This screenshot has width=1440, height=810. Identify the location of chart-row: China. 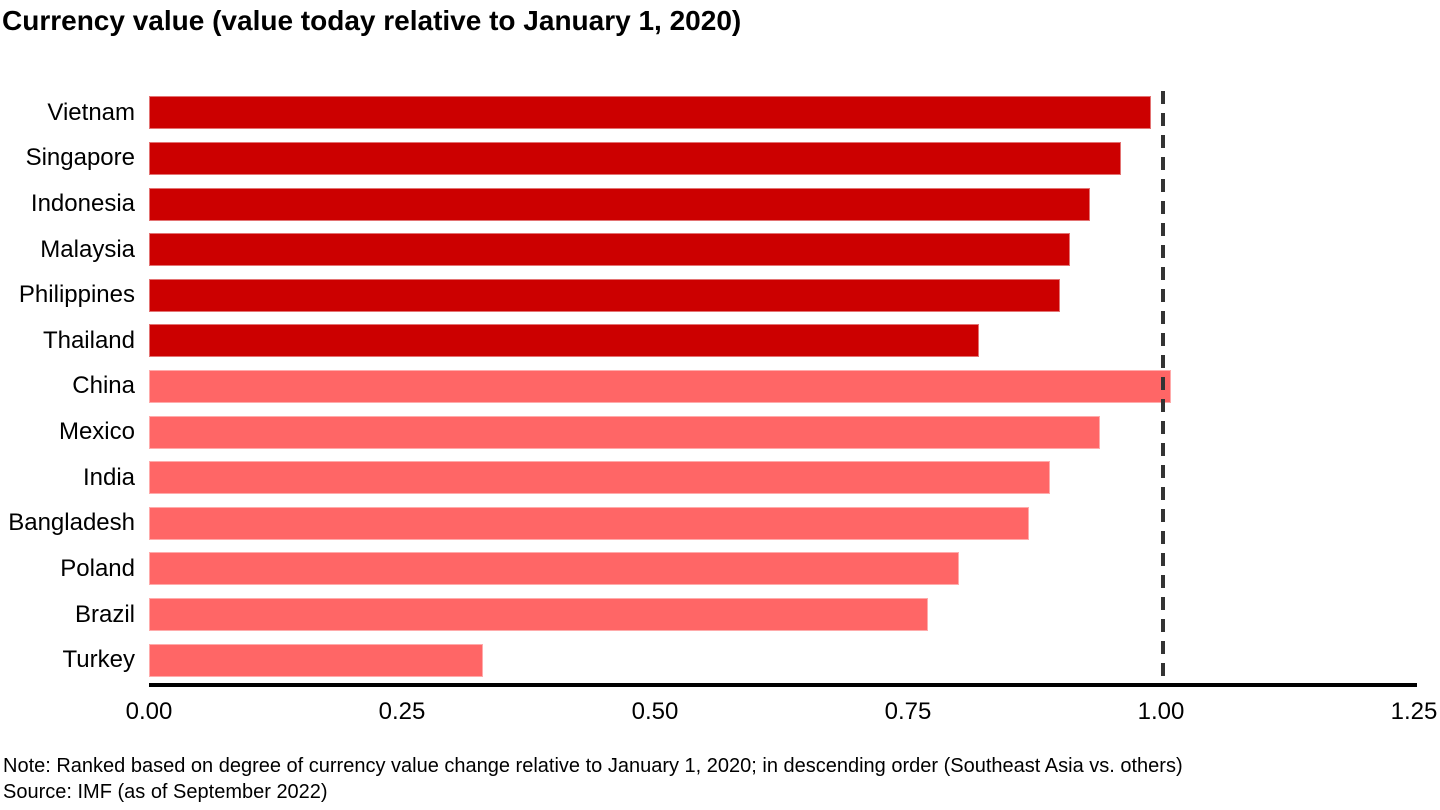
(707, 387).